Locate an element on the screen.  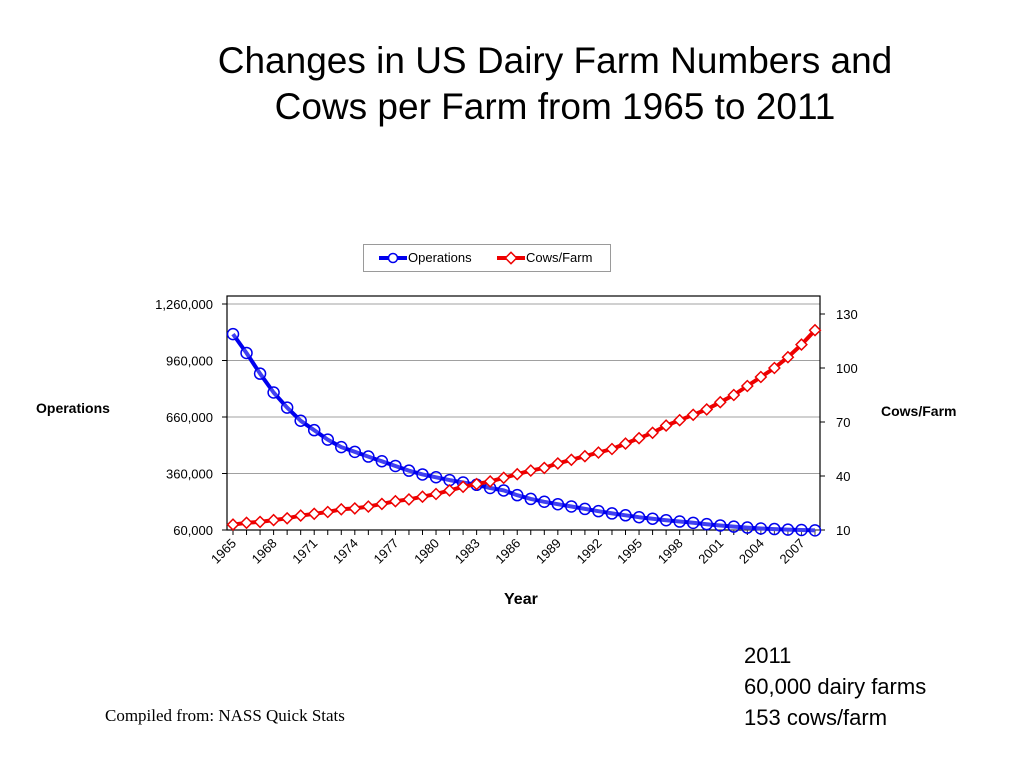
left-tick-label: 960,000 is located at coordinates (189, 361).